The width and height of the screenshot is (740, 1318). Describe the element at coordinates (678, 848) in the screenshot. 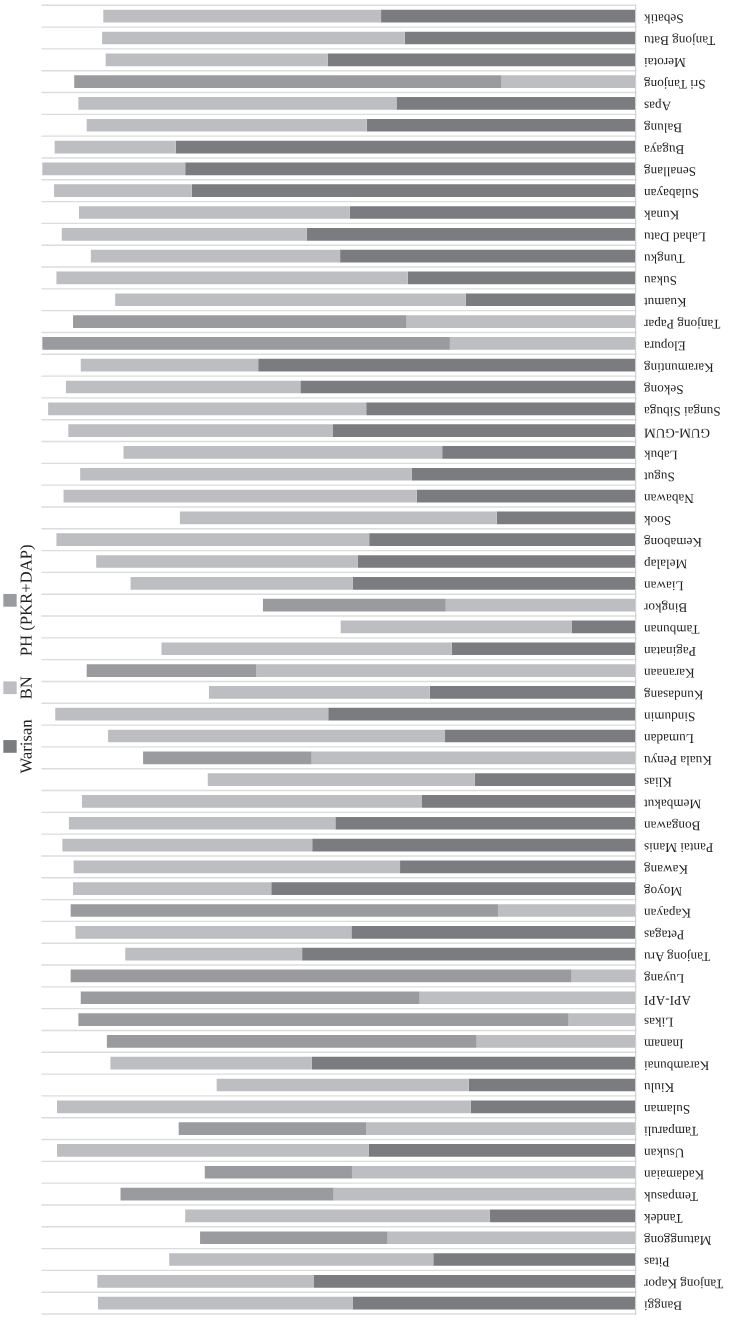

I see `y-tick-label: Pantai Manis` at that location.